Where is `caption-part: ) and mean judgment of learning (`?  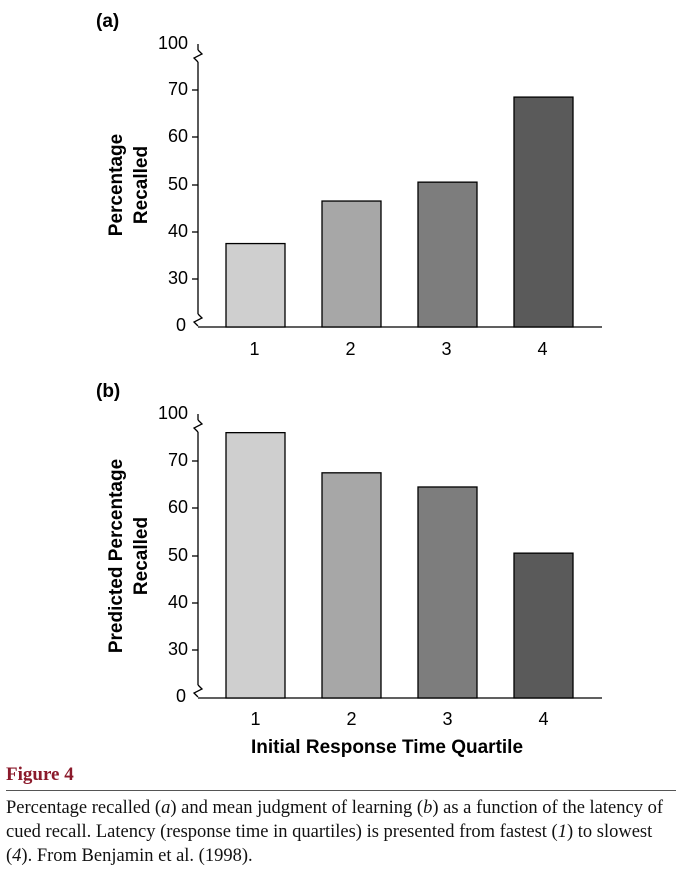
caption-part: ) and mean judgment of learning ( is located at coordinates (297, 808).